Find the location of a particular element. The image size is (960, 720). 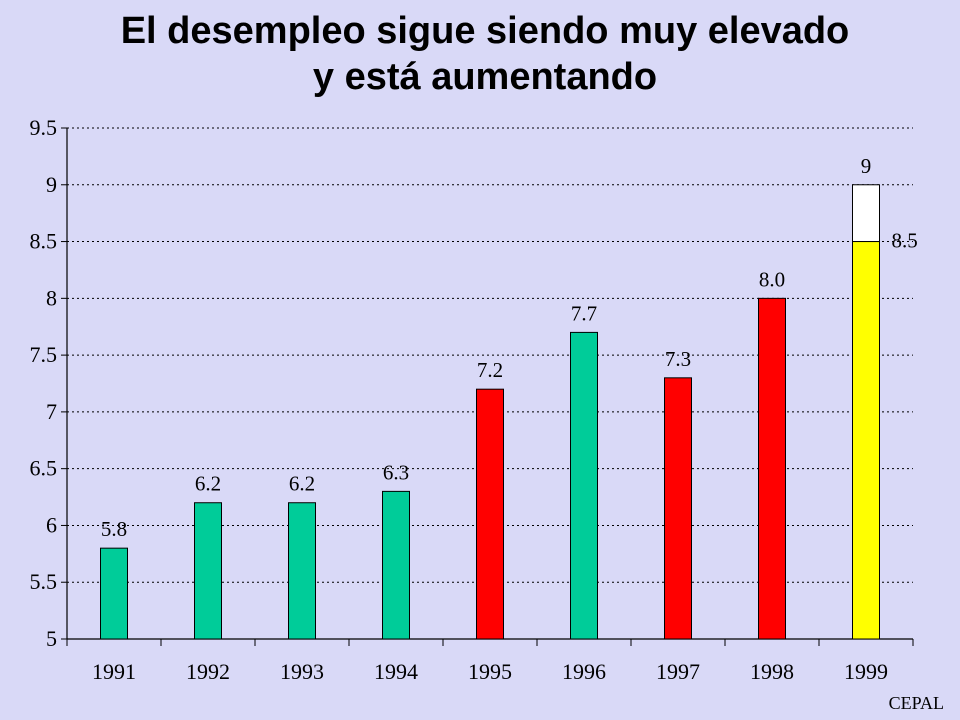

y-tick-label: 6 is located at coordinates (51, 524).